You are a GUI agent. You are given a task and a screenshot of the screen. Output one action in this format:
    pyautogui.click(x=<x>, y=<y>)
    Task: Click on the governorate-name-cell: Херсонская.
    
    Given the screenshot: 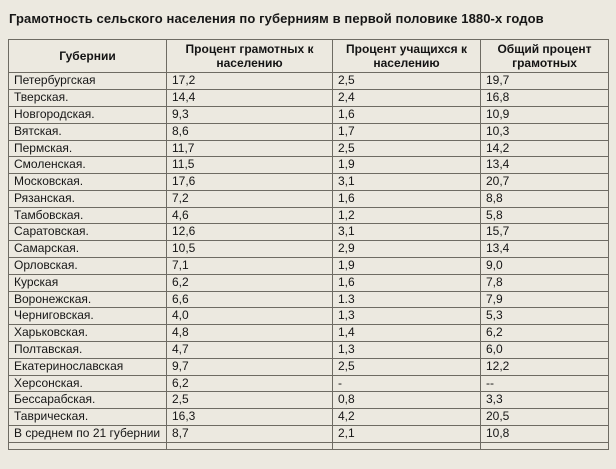 What is the action you would take?
    pyautogui.click(x=87, y=383)
    